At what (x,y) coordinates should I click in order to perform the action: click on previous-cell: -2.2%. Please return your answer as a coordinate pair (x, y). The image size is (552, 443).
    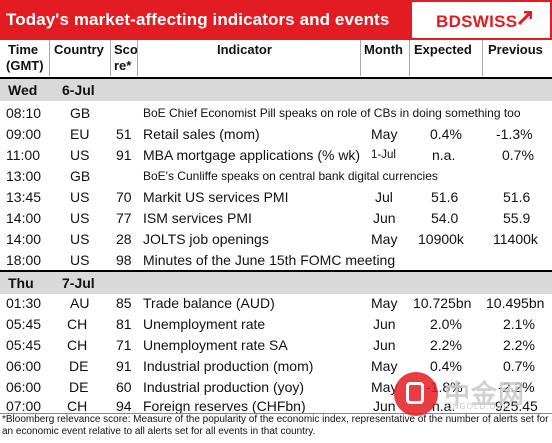
    Looking at the image, I should click on (516, 387).